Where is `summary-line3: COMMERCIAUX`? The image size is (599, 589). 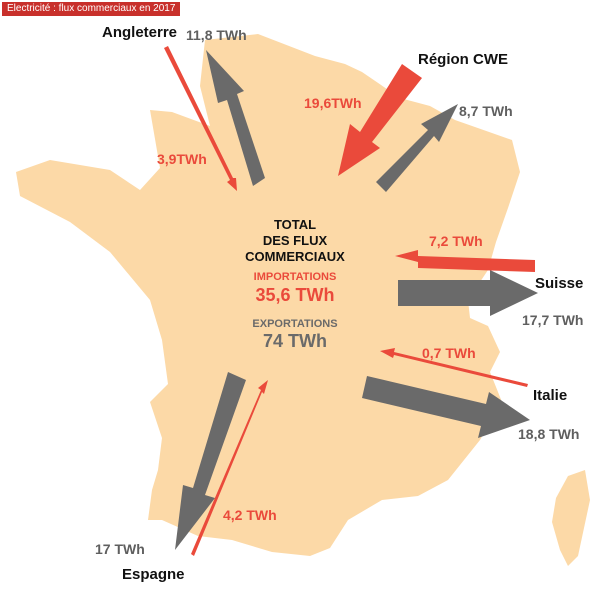 summary-line3: COMMERCIAUX is located at coordinates (295, 256).